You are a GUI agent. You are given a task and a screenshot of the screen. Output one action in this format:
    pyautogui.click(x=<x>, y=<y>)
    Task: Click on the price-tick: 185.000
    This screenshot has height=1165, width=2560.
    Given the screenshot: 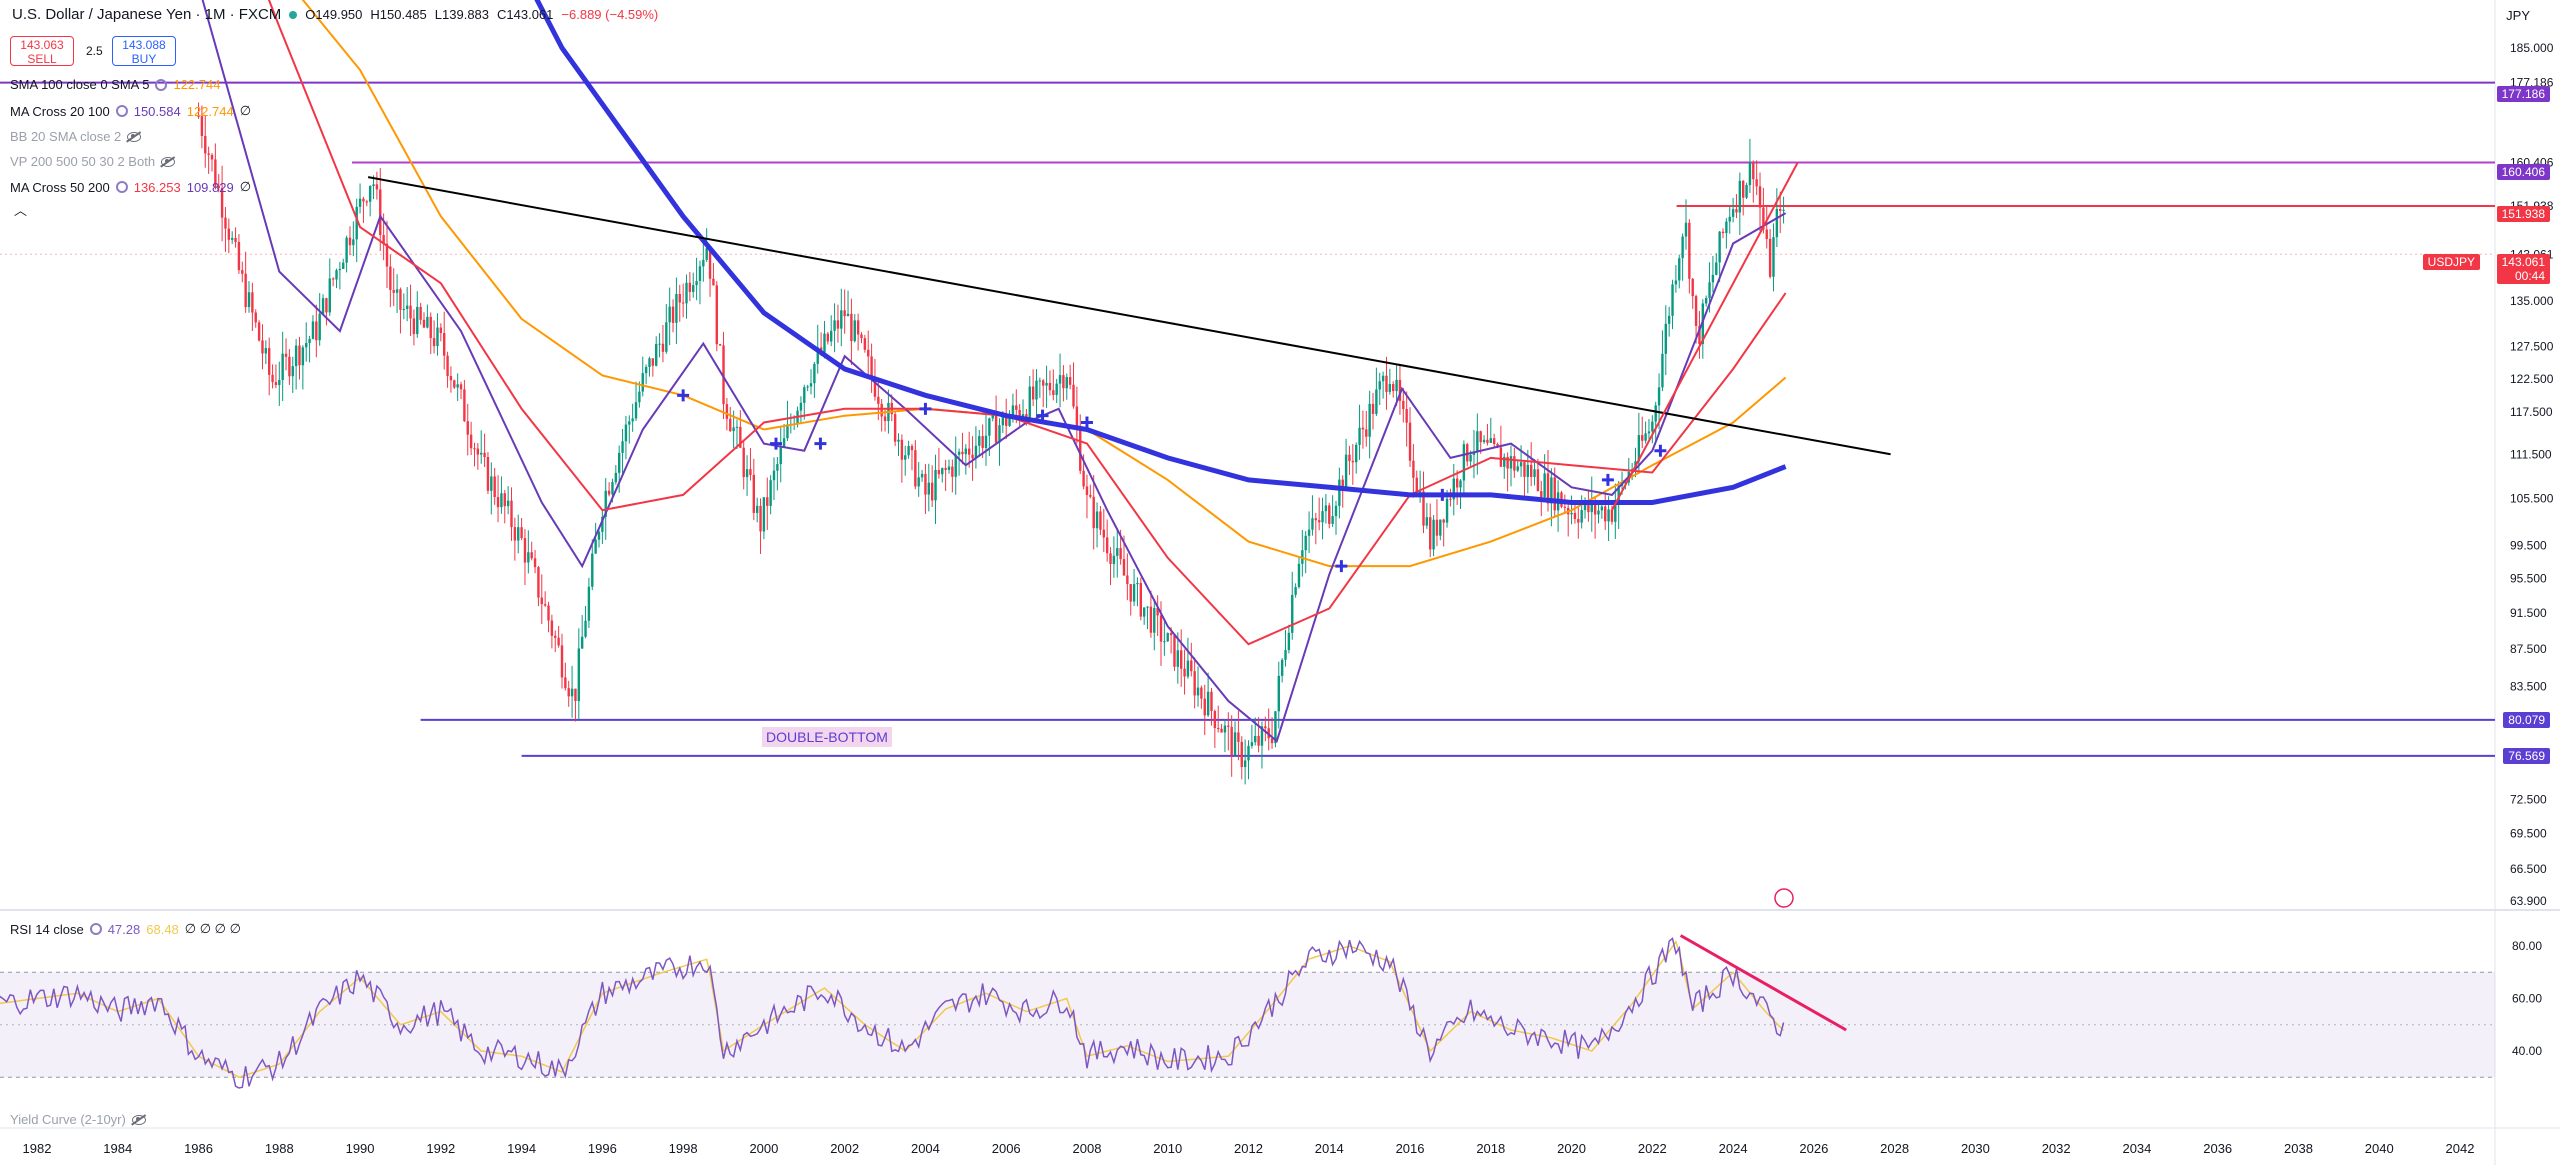 What is the action you would take?
    pyautogui.click(x=2532, y=48)
    